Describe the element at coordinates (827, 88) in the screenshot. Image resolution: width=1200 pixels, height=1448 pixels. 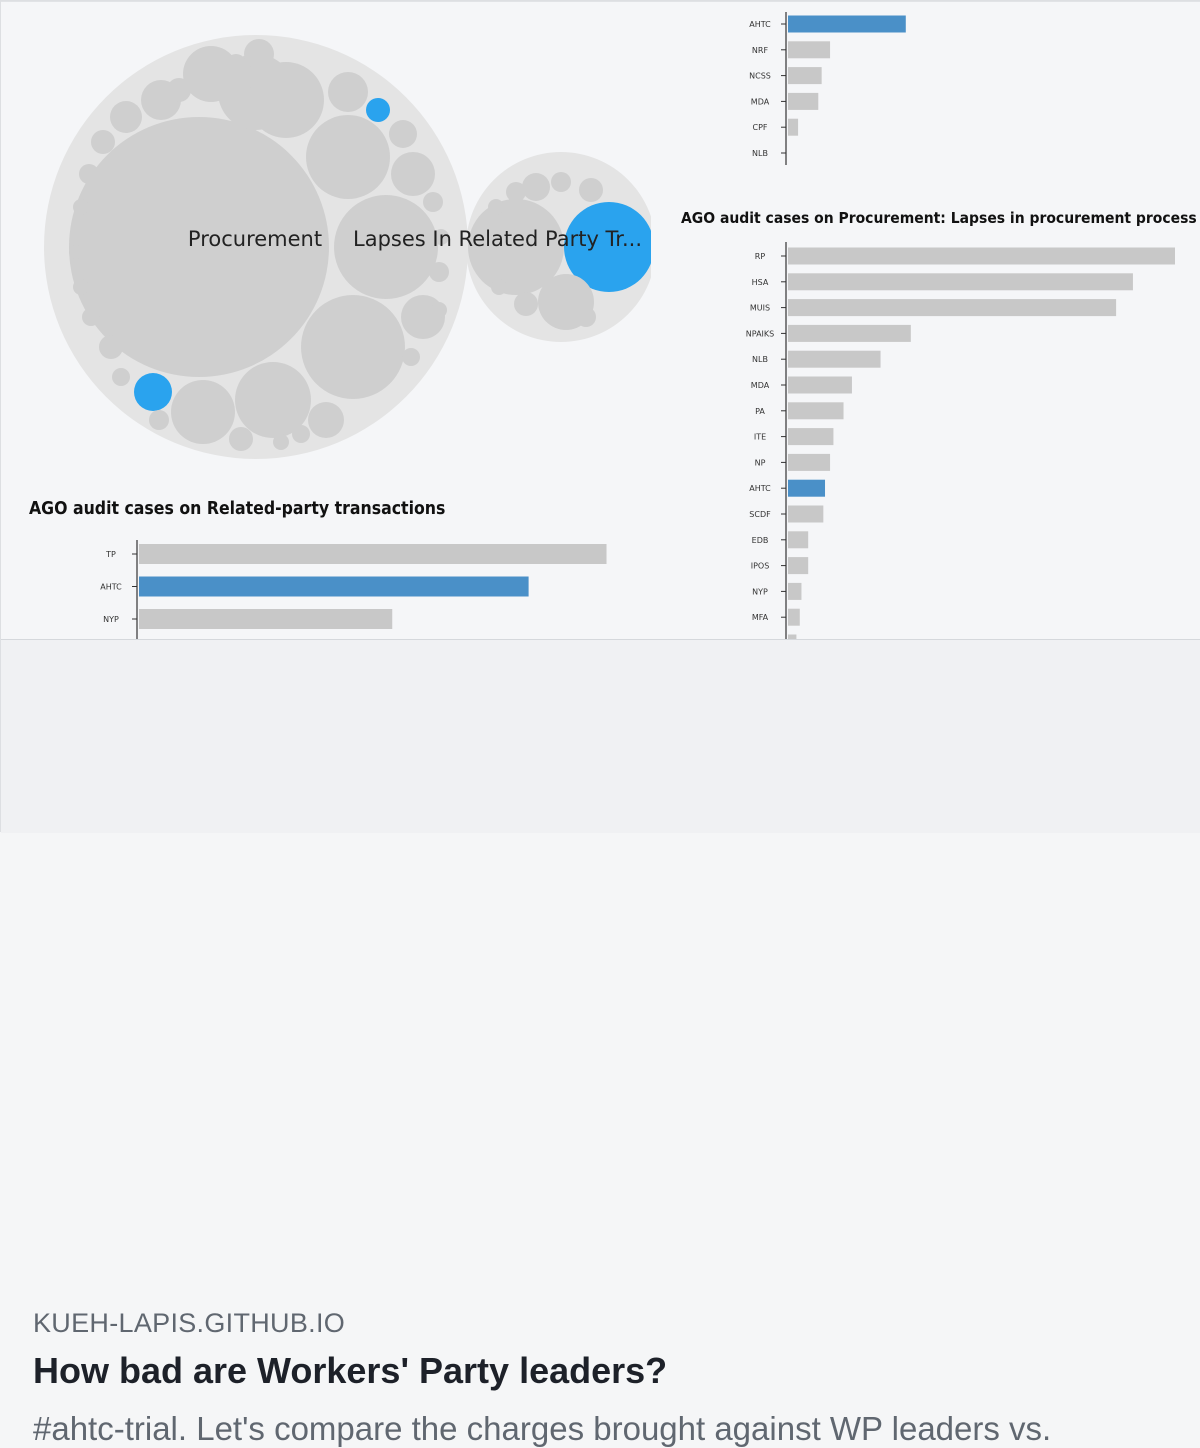
I see `bar-chart-1: AHTC NRF NCSS MDA CPF NLB` at that location.